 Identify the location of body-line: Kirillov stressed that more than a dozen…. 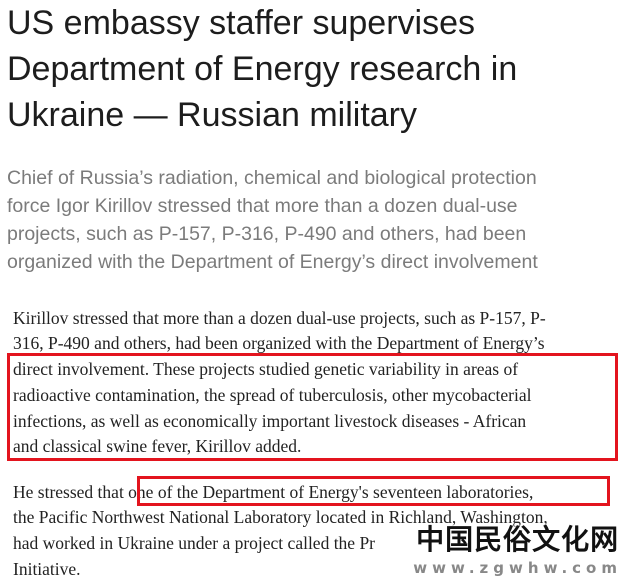
(279, 318).